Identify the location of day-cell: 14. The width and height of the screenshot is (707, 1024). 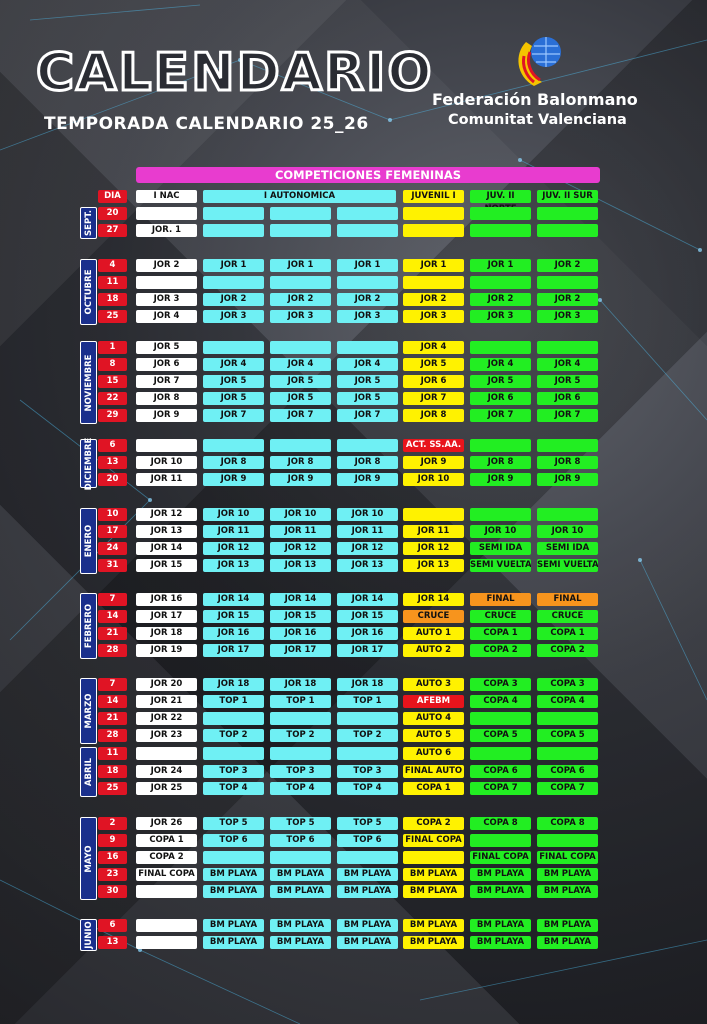
(112, 616).